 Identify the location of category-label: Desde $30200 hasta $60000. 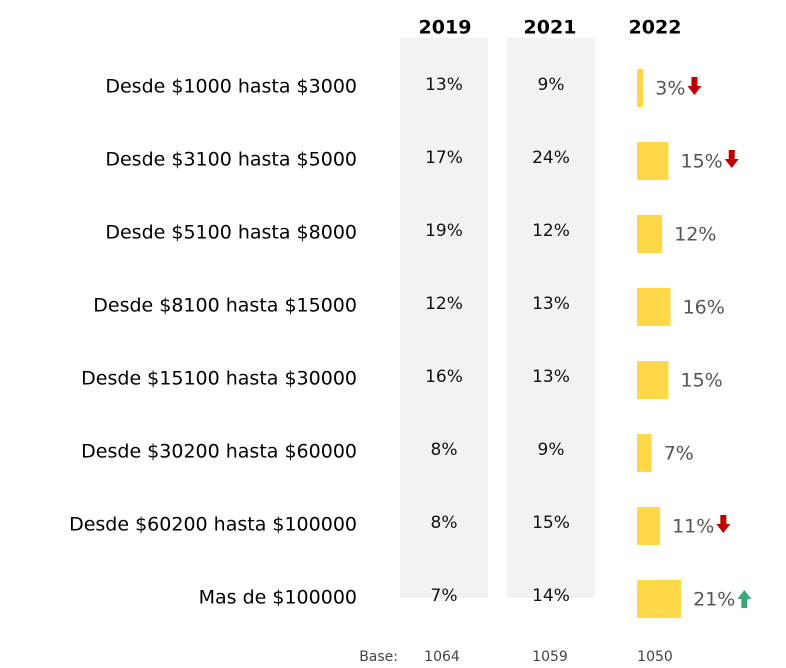
(219, 452).